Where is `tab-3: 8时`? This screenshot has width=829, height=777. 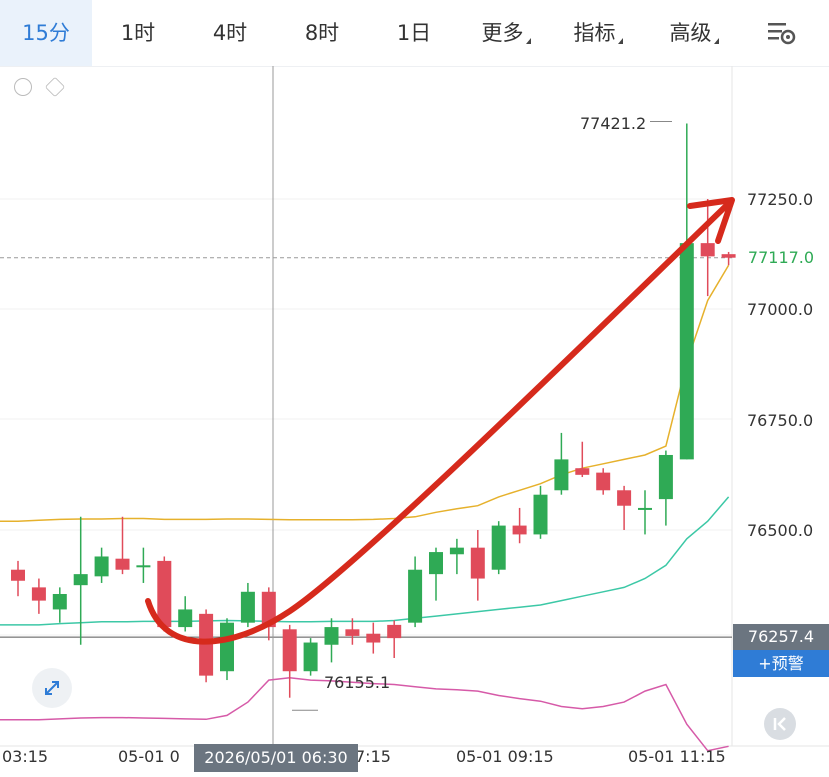 tab-3: 8时 is located at coordinates (322, 33).